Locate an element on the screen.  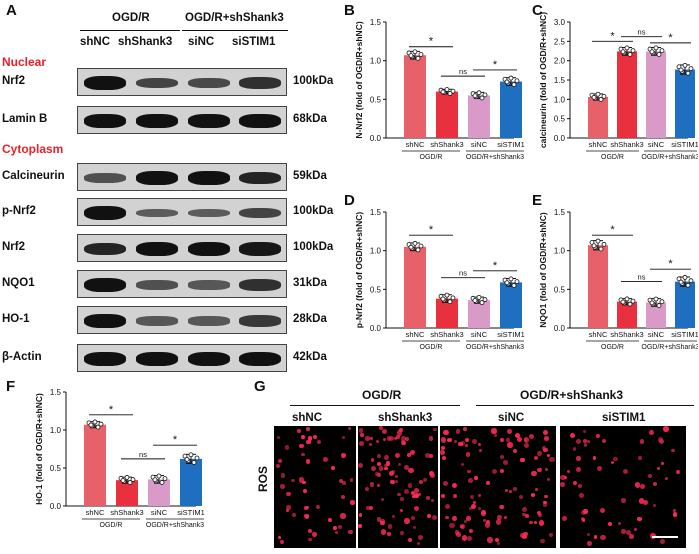
y-tick-label: 1.5 is located at coordinates (560, 80).